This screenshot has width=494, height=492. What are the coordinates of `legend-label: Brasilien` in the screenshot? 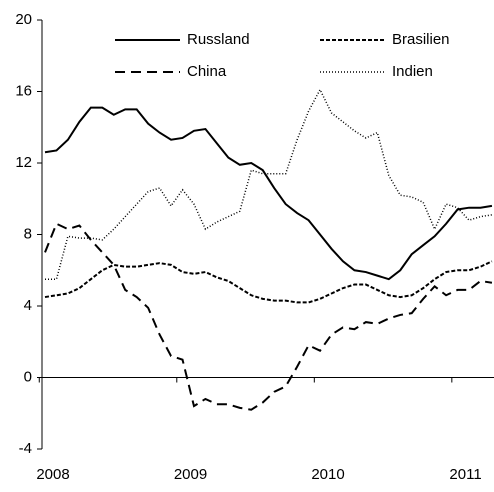 It's located at (421, 39).